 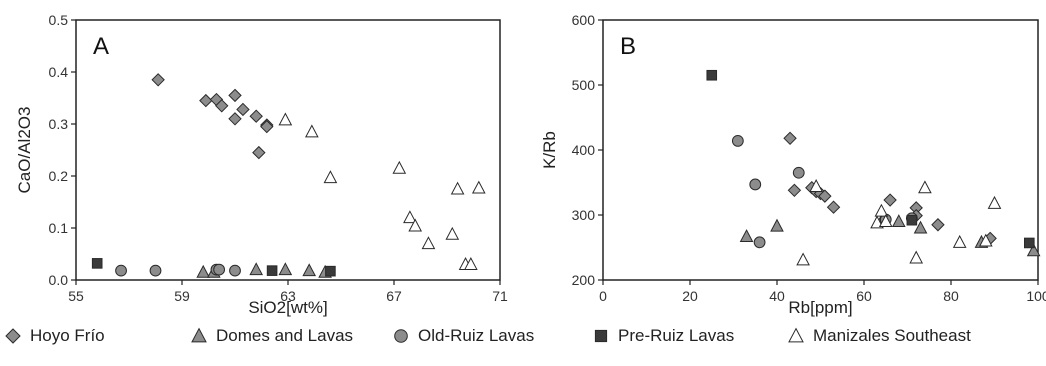 What do you see at coordinates (951, 296) in the screenshot?
I see `x-tick-label: 80` at bounding box center [951, 296].